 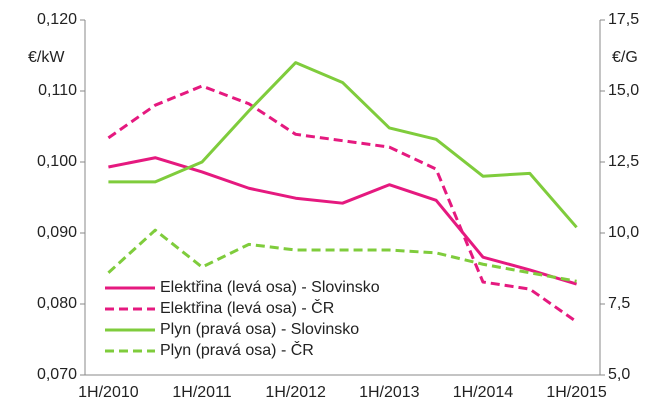 I want to click on y2-tick-label: 7,5, so click(x=619, y=303).